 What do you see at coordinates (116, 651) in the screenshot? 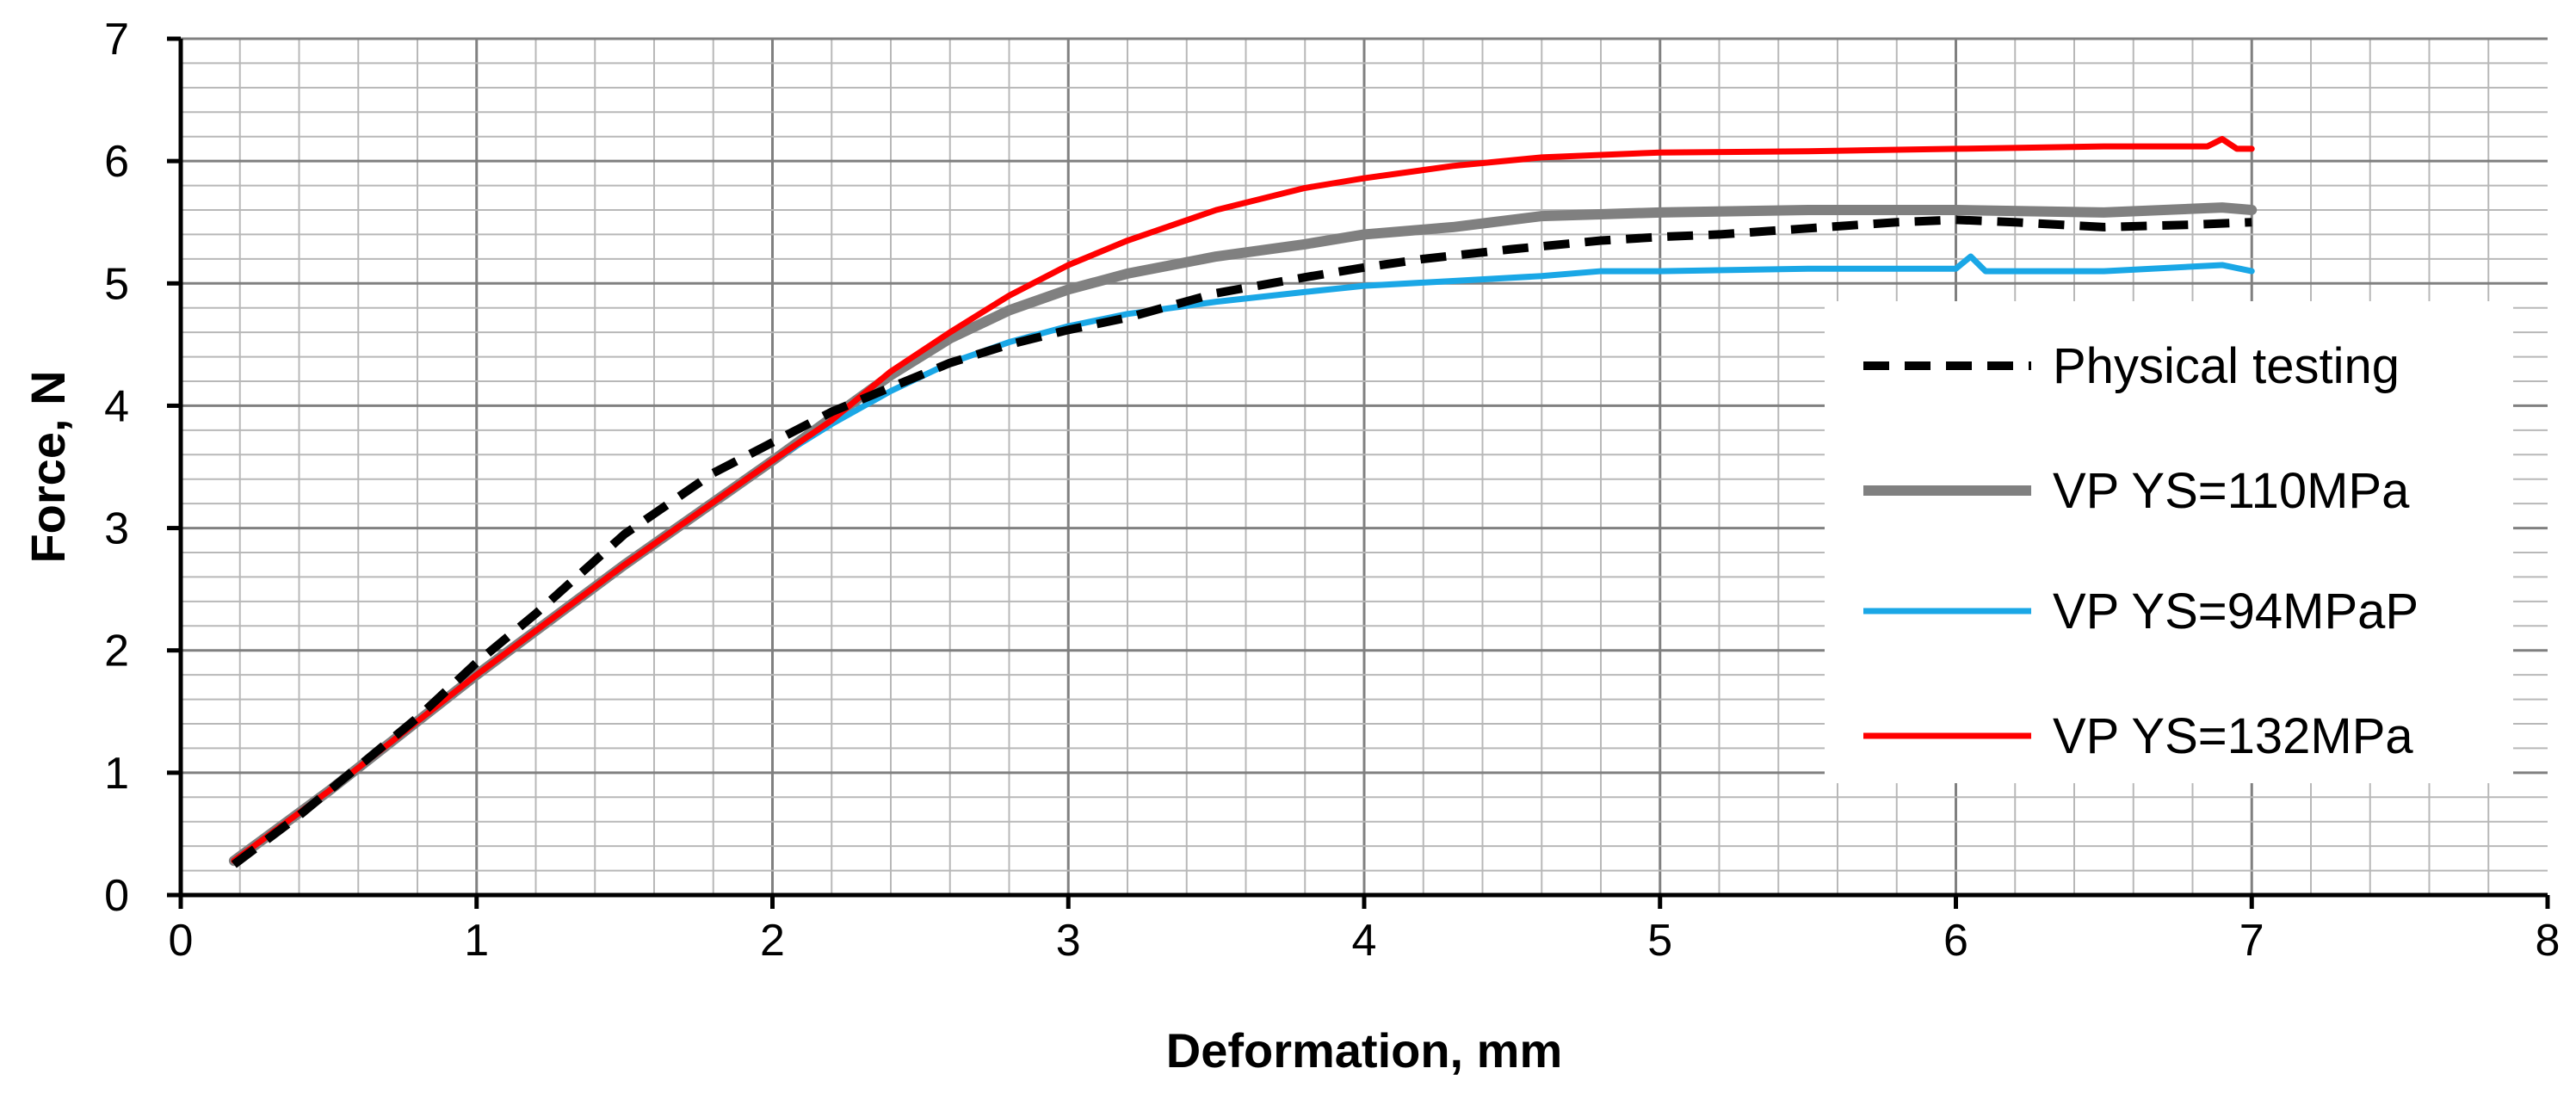
I see `y-tick-label: 2` at bounding box center [116, 651].